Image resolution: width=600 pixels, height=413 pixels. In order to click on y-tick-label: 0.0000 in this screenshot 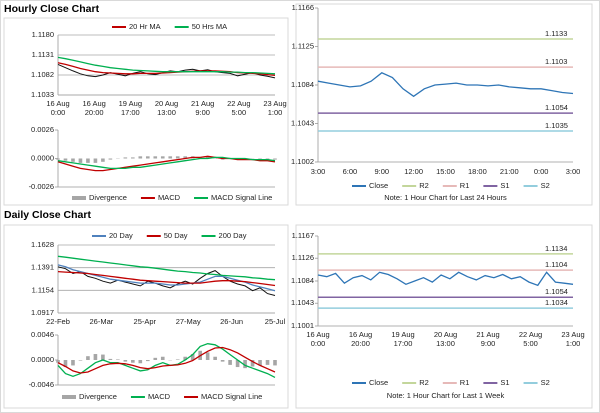, I will do `click(42, 359)`.